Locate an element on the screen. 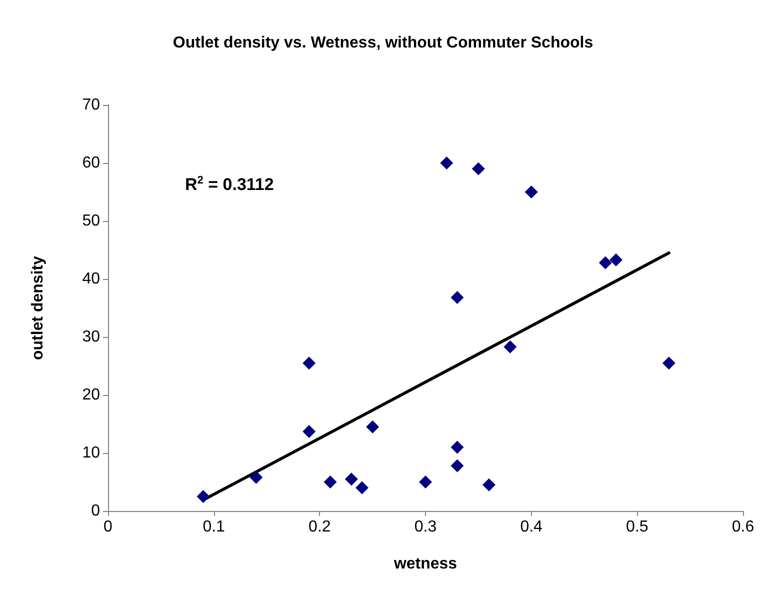 The width and height of the screenshot is (766, 616). y-tick-label: 60 is located at coordinates (91, 163).